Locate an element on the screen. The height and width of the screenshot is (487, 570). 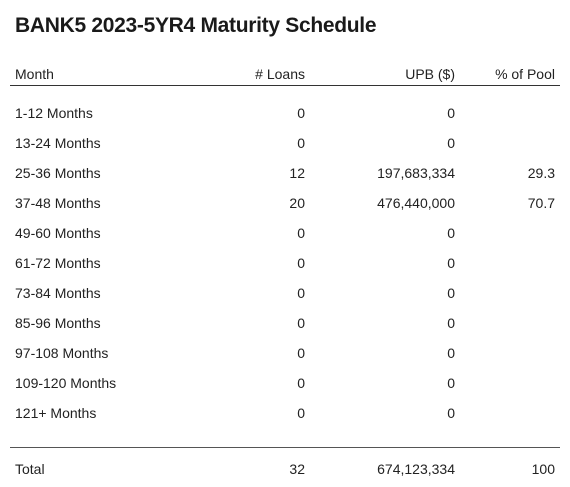
table-row: 49-60 Months 0 0 is located at coordinates (285, 233).